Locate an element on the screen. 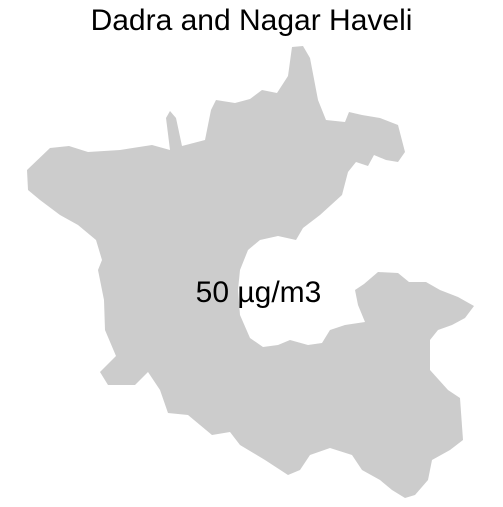  value-label: 50 µg/m3 is located at coordinates (258, 292).